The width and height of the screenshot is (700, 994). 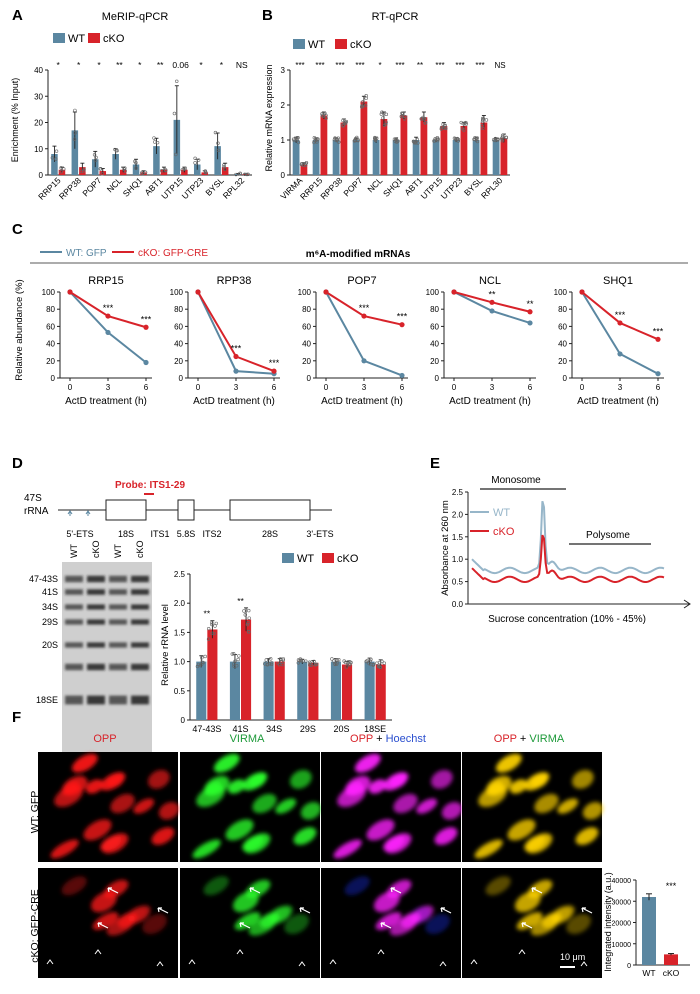 What do you see at coordinates (91, 186) in the screenshot?
I see `x-tick-label: POP7` at bounding box center [91, 186].